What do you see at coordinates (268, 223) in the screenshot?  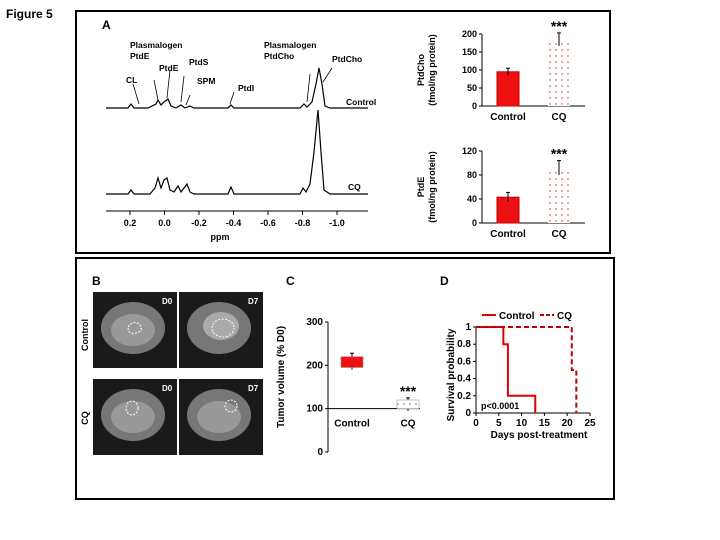 I see `nmr-tick-label: -0.6` at bounding box center [268, 223].